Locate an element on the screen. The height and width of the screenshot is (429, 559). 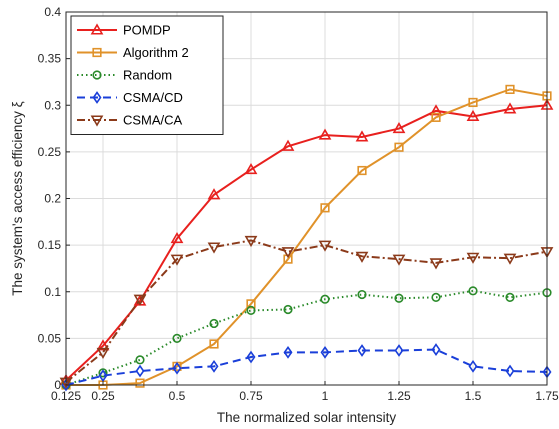
series-csma-cd is located at coordinates (306, 367).